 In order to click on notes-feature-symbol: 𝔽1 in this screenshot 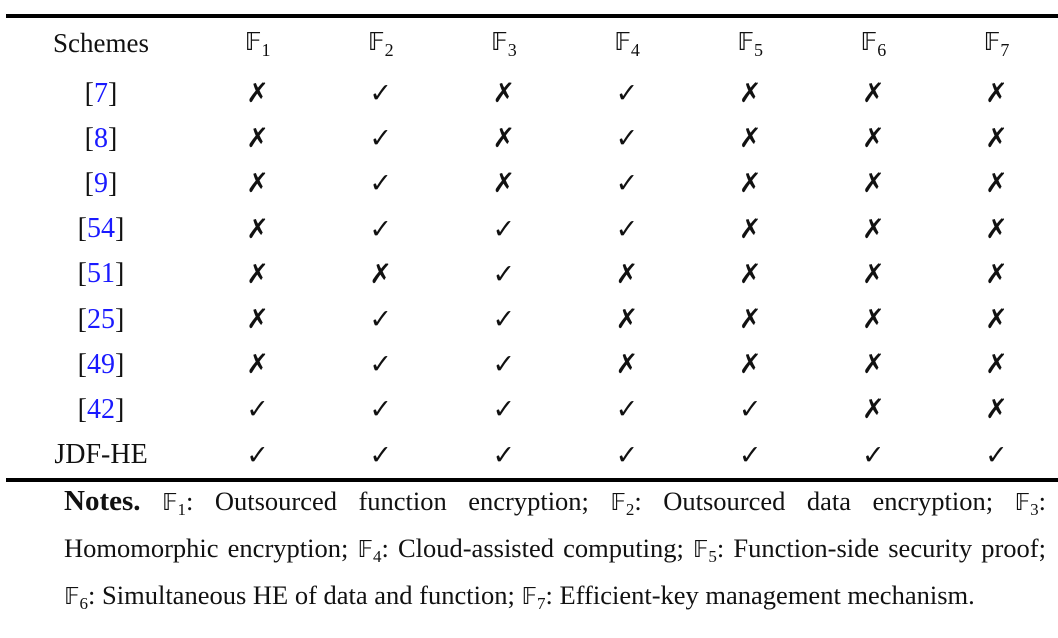, I will do `click(173, 504)`.